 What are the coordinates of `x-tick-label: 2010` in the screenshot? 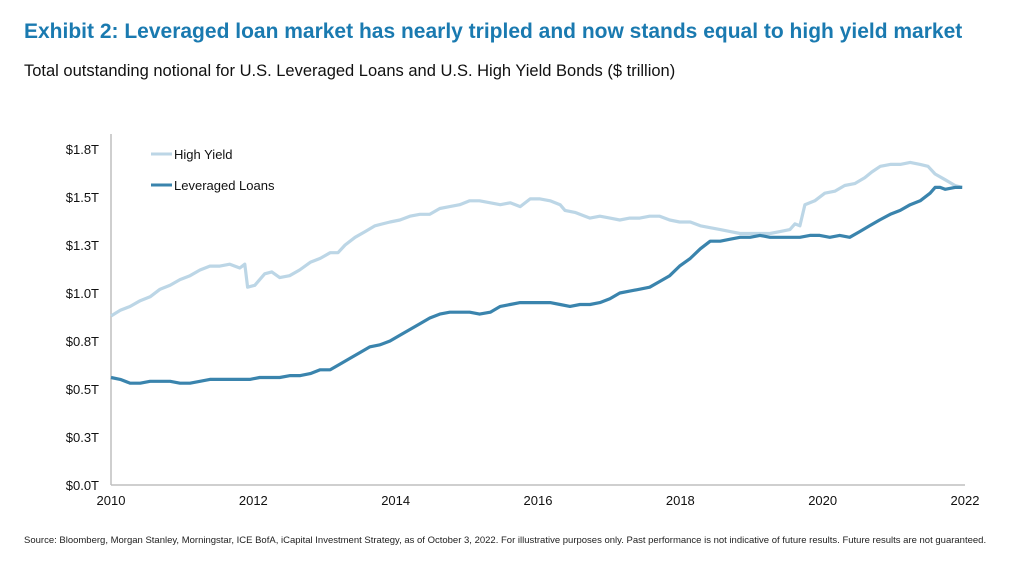 It's located at (111, 500).